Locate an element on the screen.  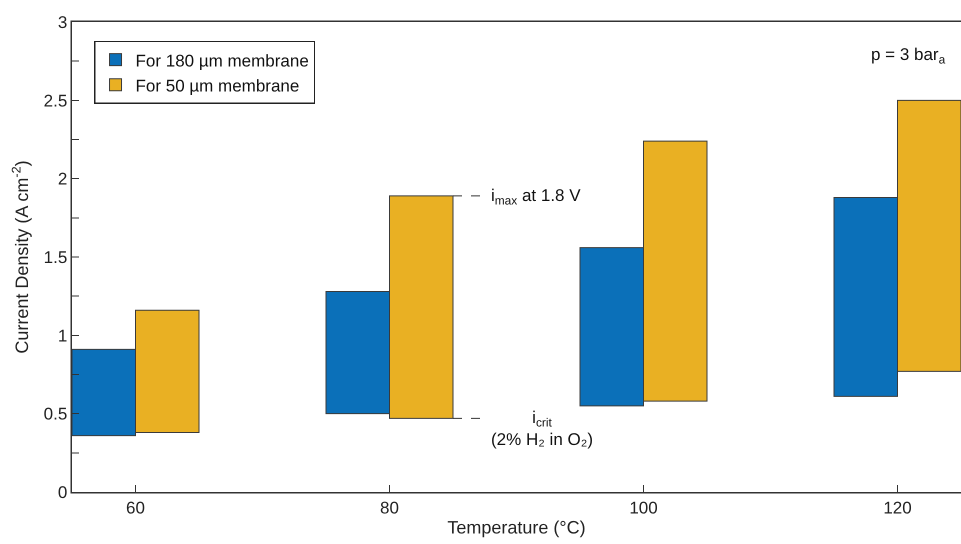
legend-label: For 180 µm membrane is located at coordinates (222, 60).